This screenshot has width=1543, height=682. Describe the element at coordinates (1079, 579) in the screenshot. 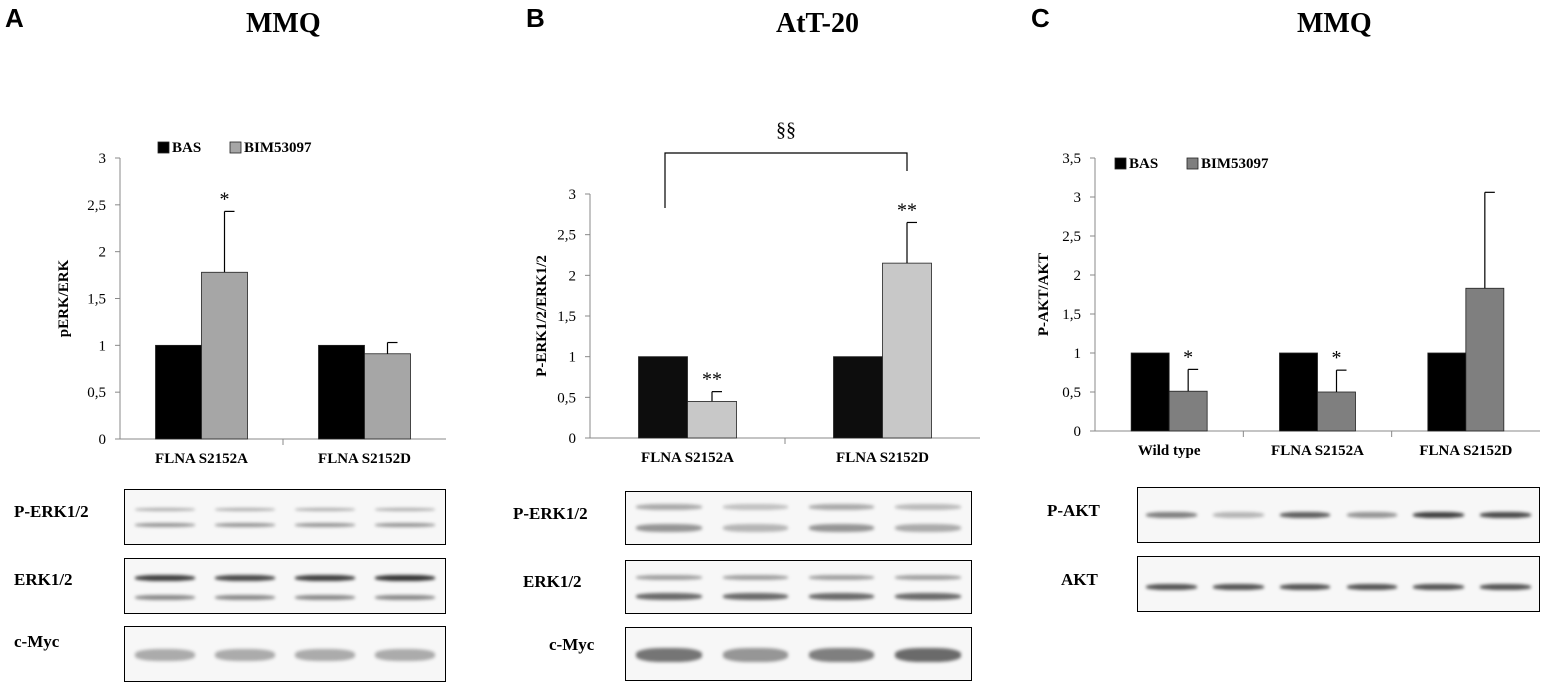

I see `blot-label-c-akt: AKT` at that location.